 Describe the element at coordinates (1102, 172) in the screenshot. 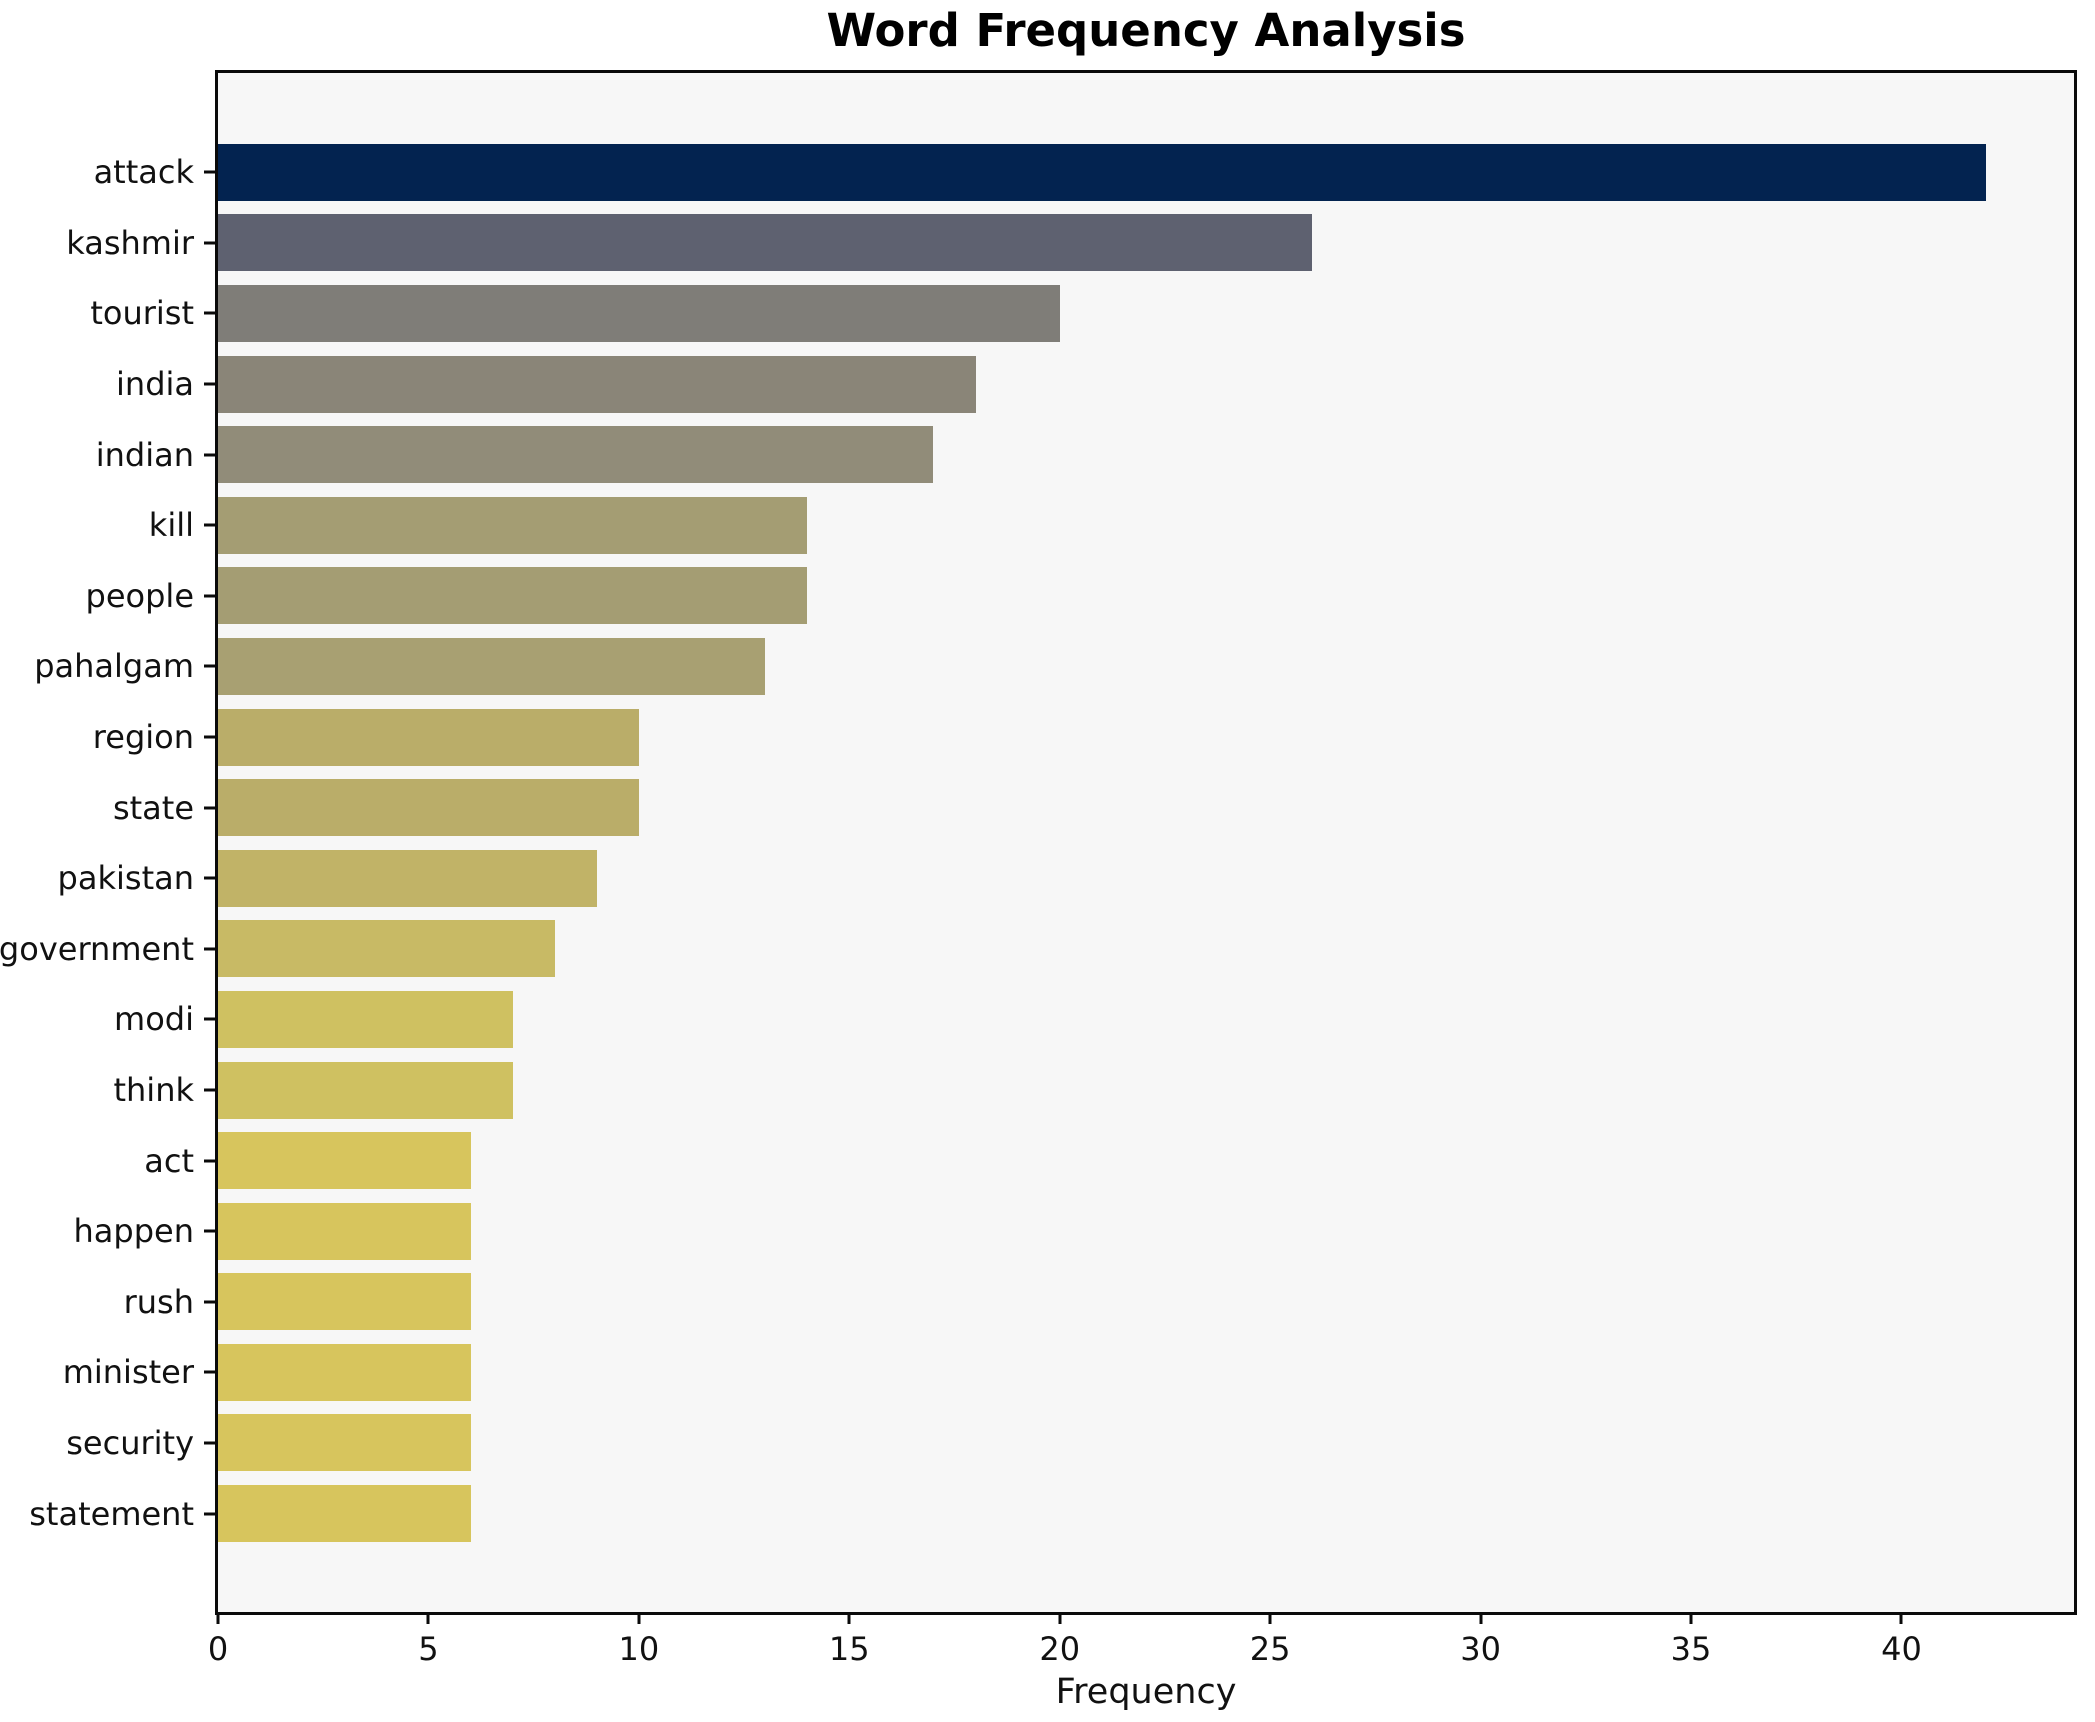

I see `bar-attack` at that location.